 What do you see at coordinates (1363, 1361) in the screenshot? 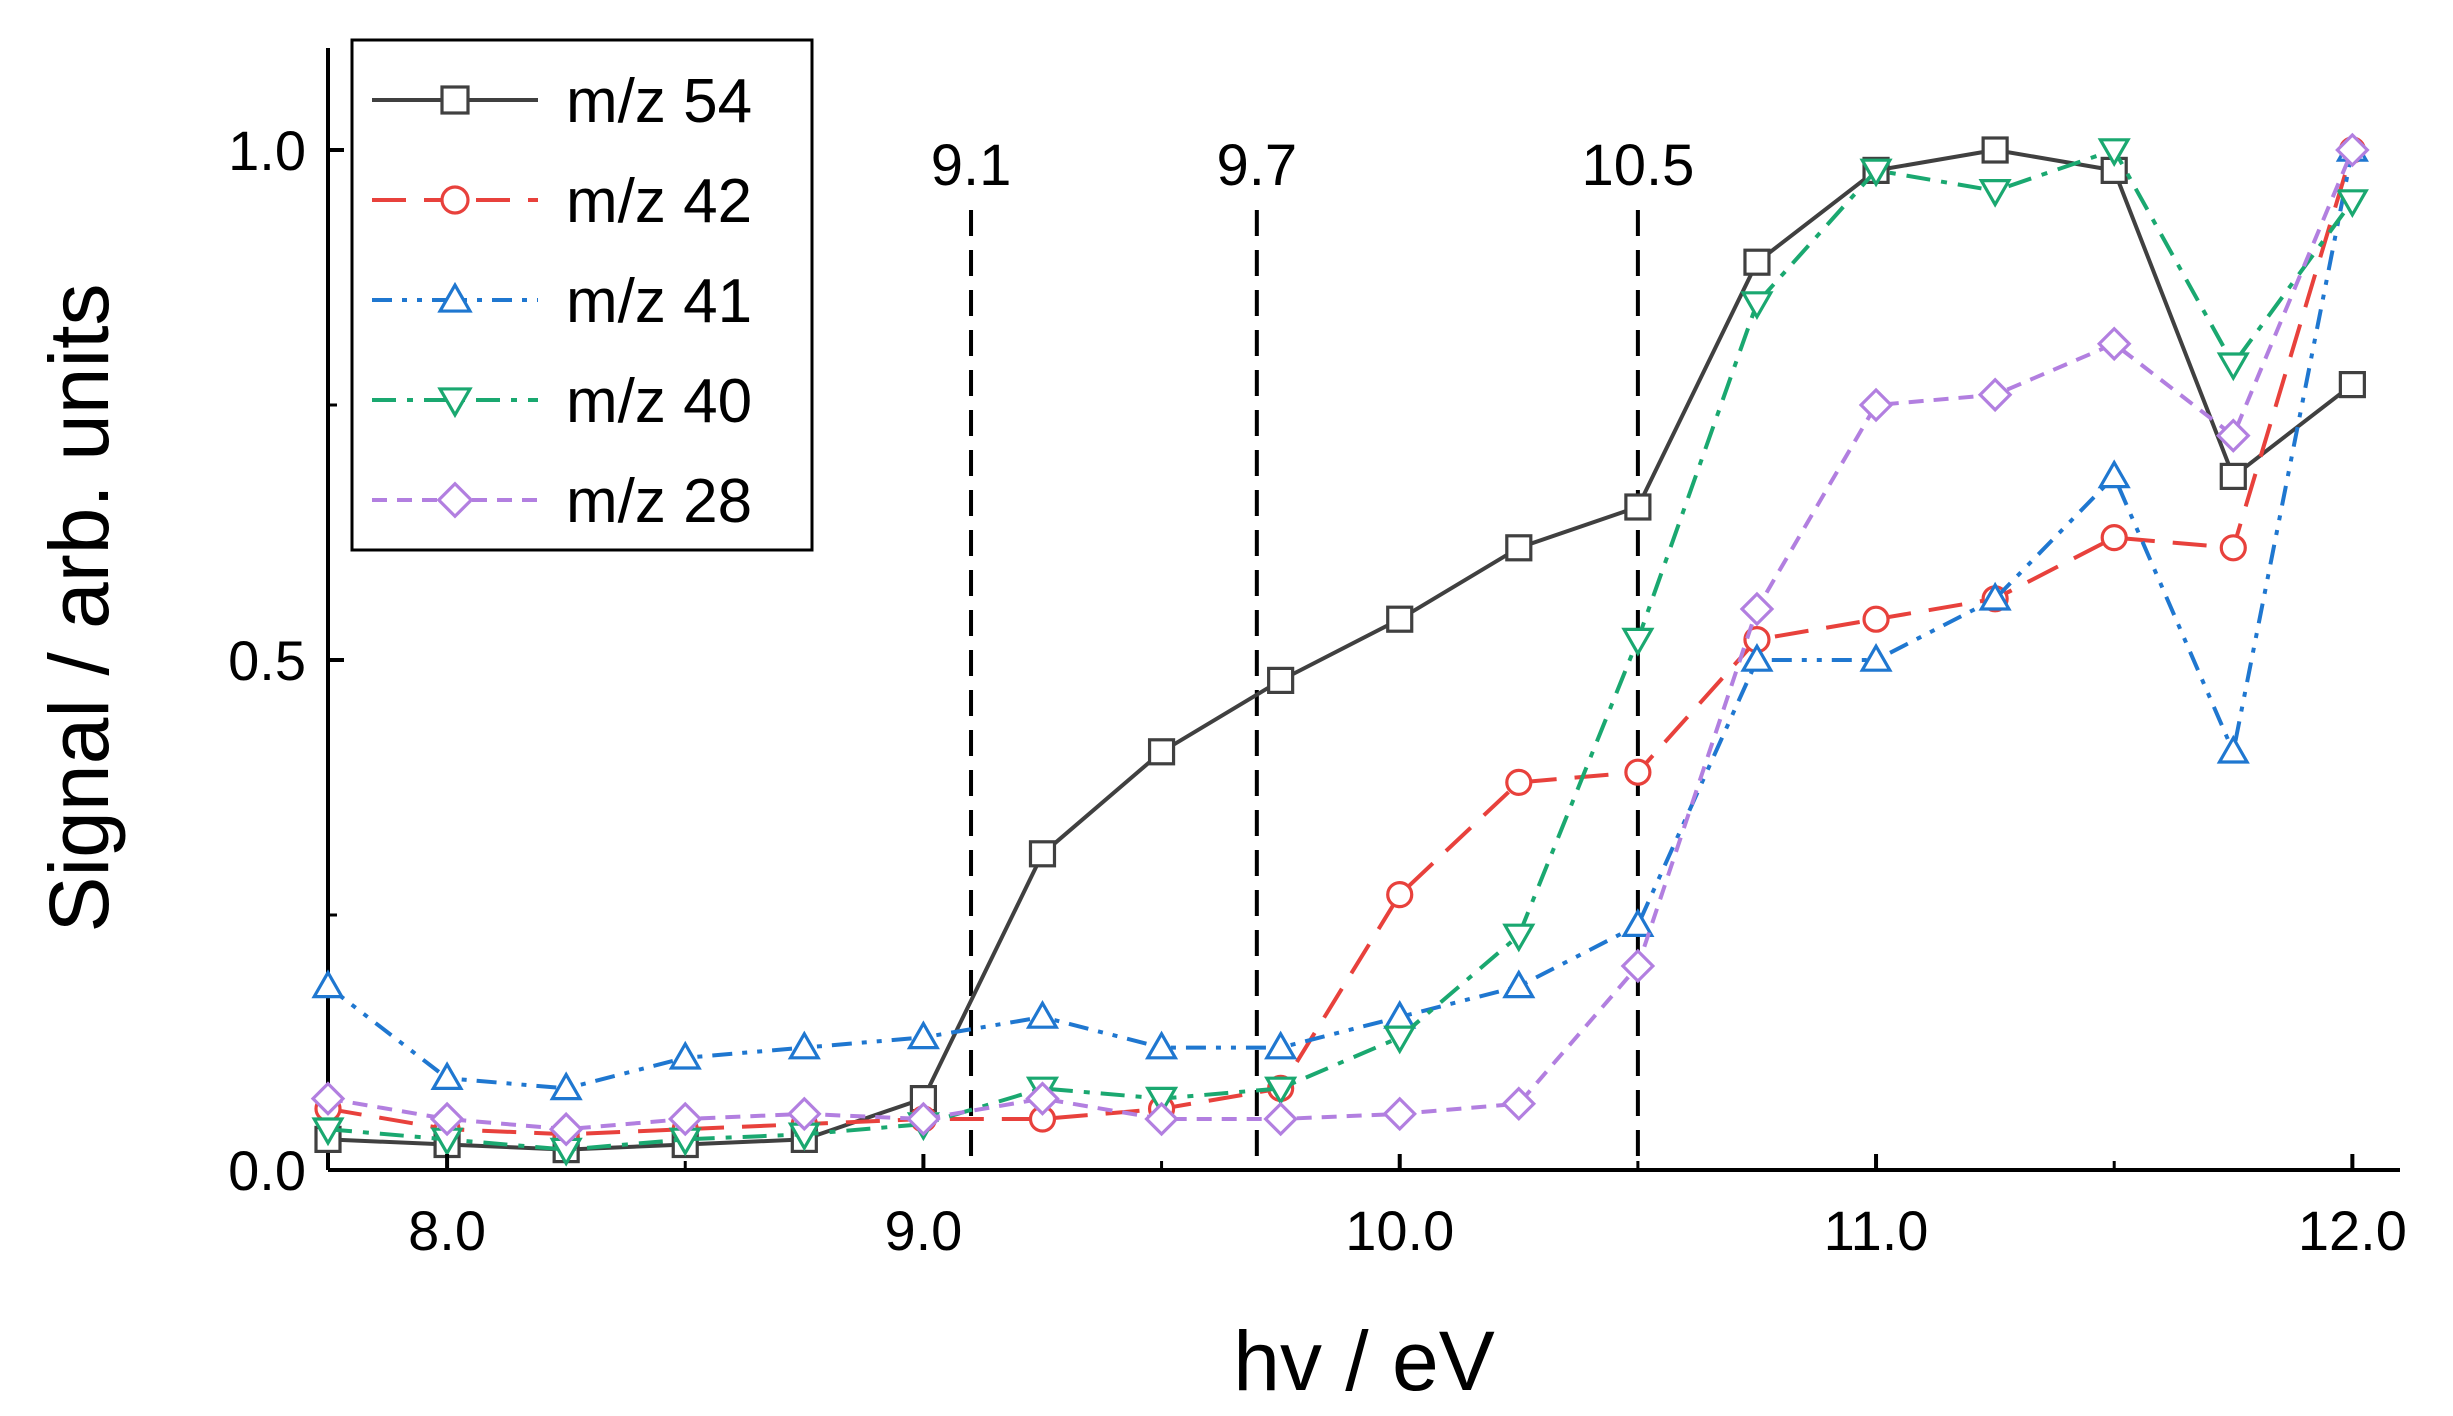
I see `x-axis-title: hv / eV` at bounding box center [1363, 1361].